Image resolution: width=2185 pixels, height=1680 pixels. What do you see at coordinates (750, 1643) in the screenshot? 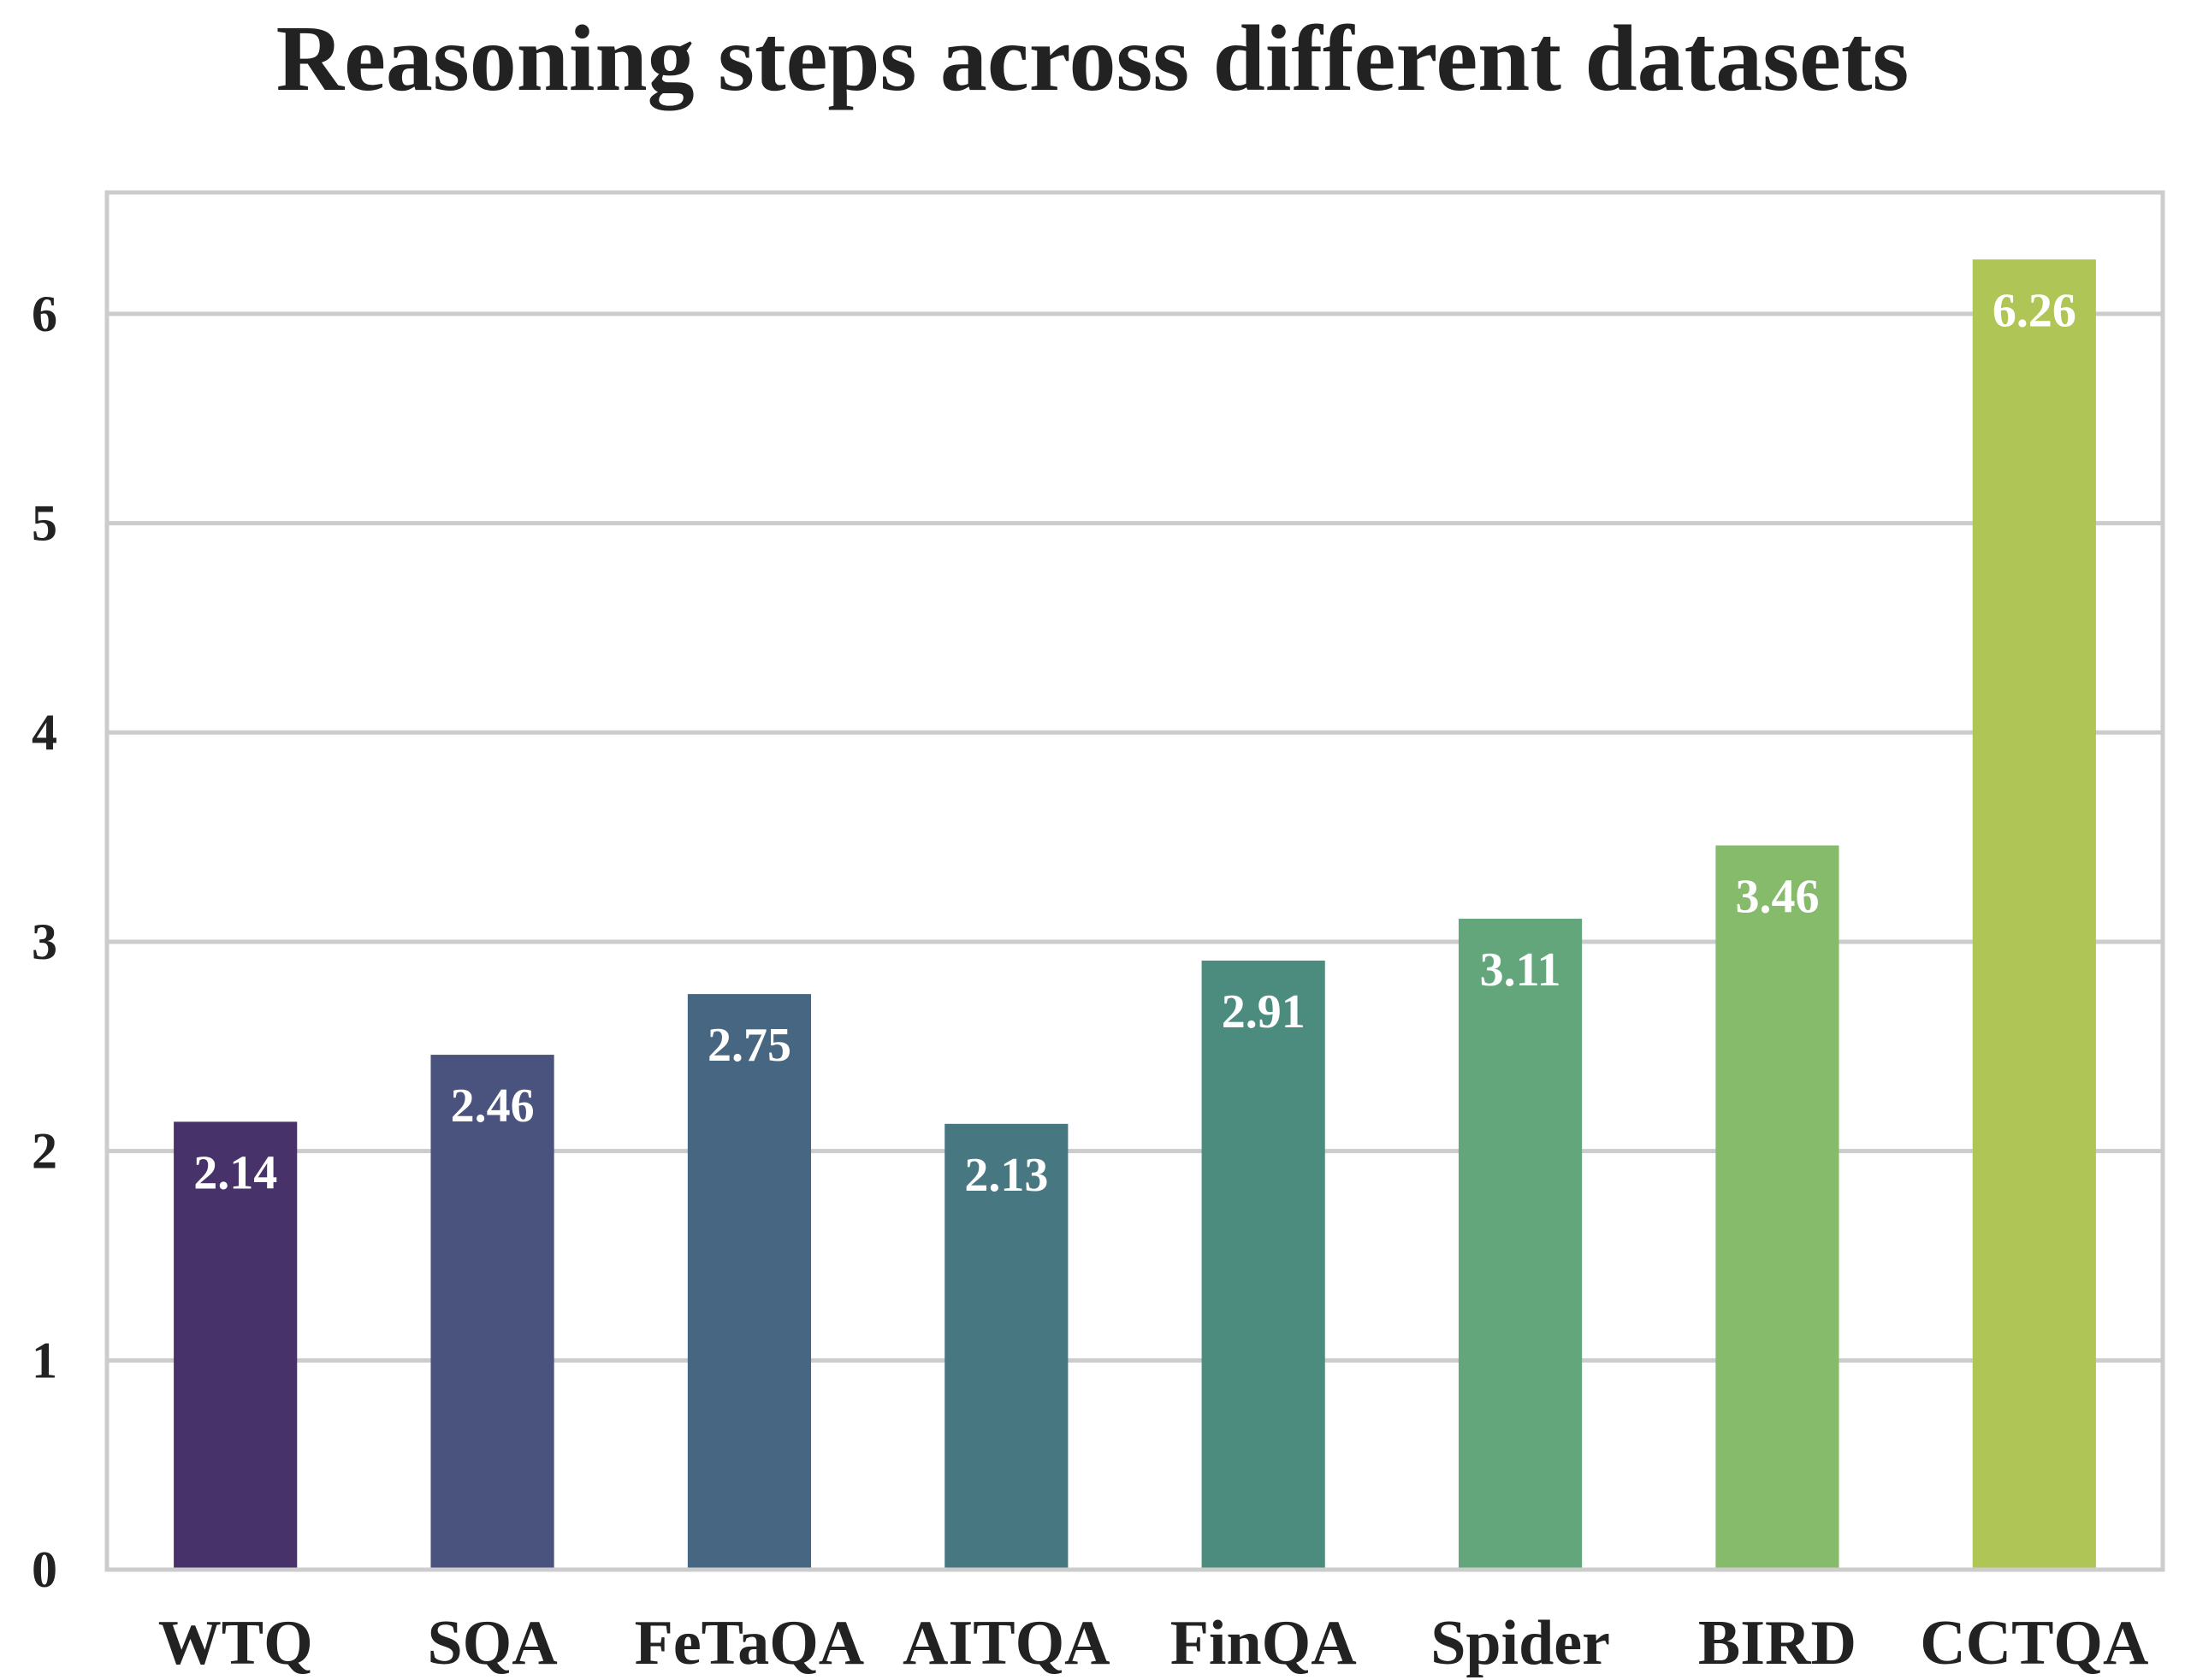
I see `x-tick-label: FeTaQA` at bounding box center [750, 1643].